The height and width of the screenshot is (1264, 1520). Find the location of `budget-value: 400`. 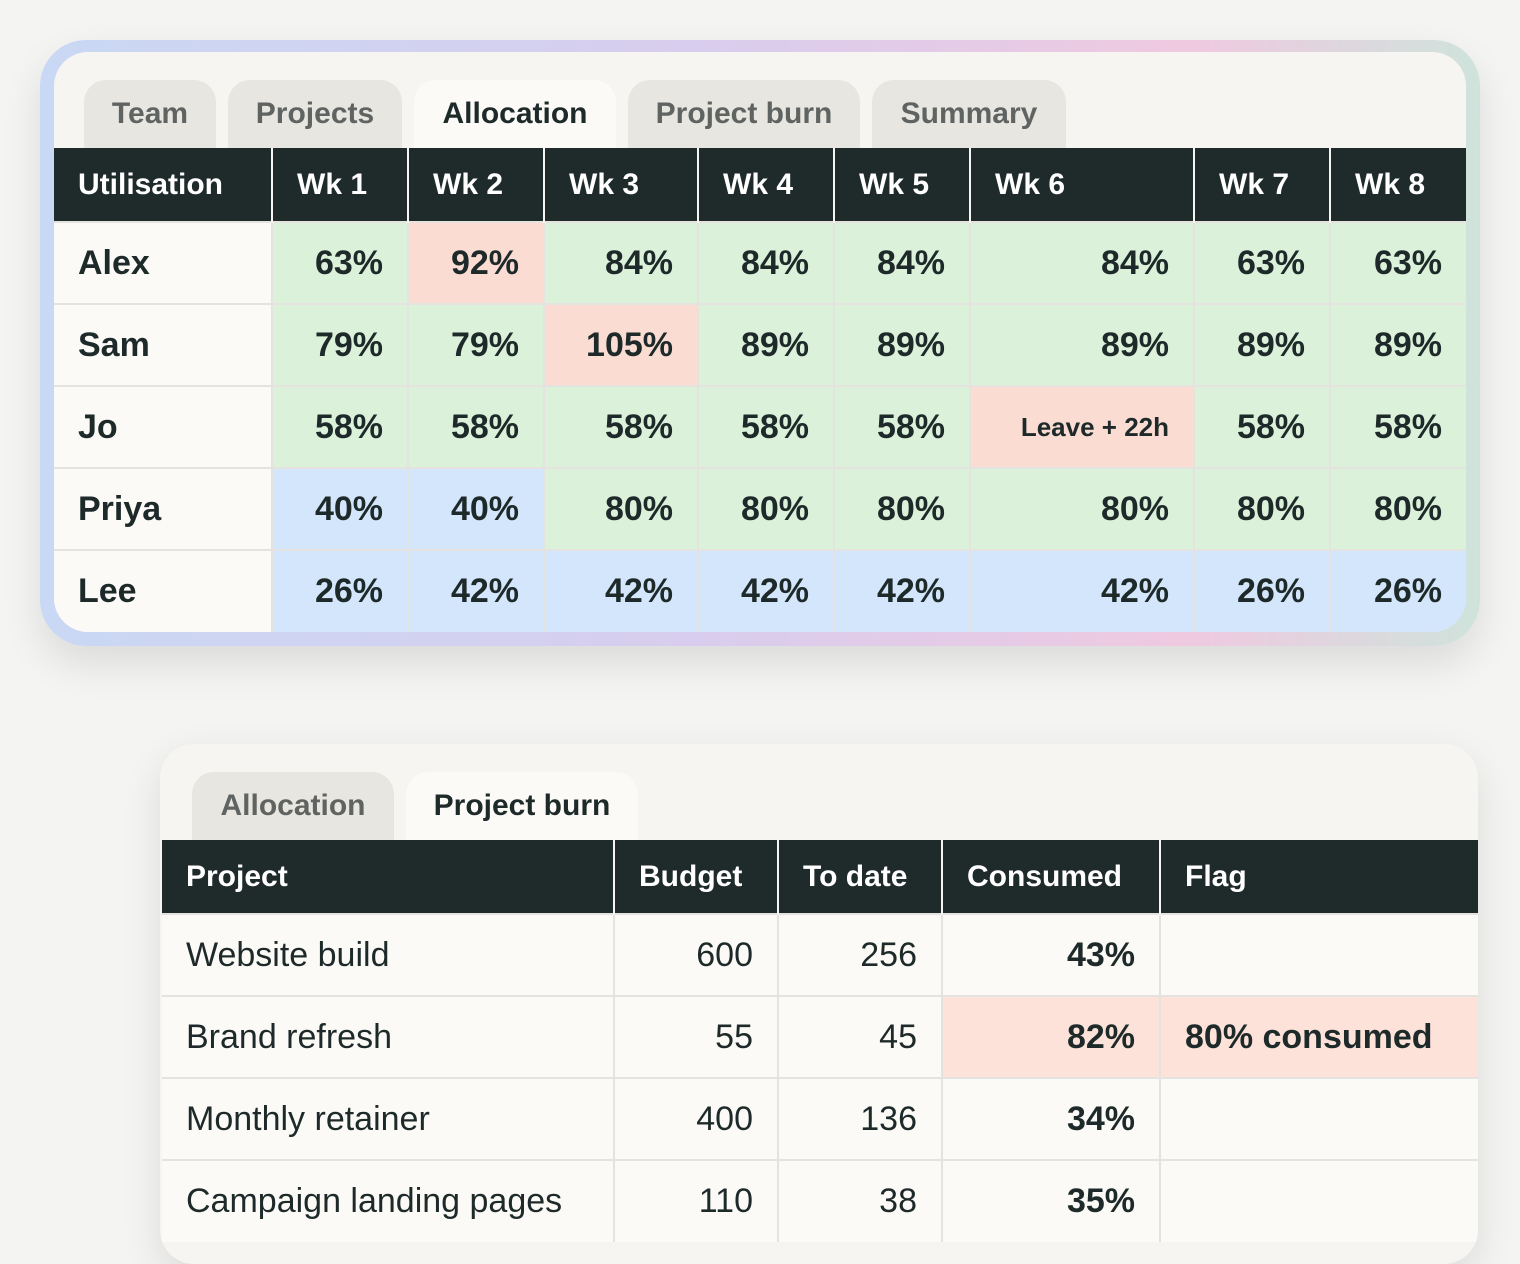

budget-value: 400 is located at coordinates (696, 1118).